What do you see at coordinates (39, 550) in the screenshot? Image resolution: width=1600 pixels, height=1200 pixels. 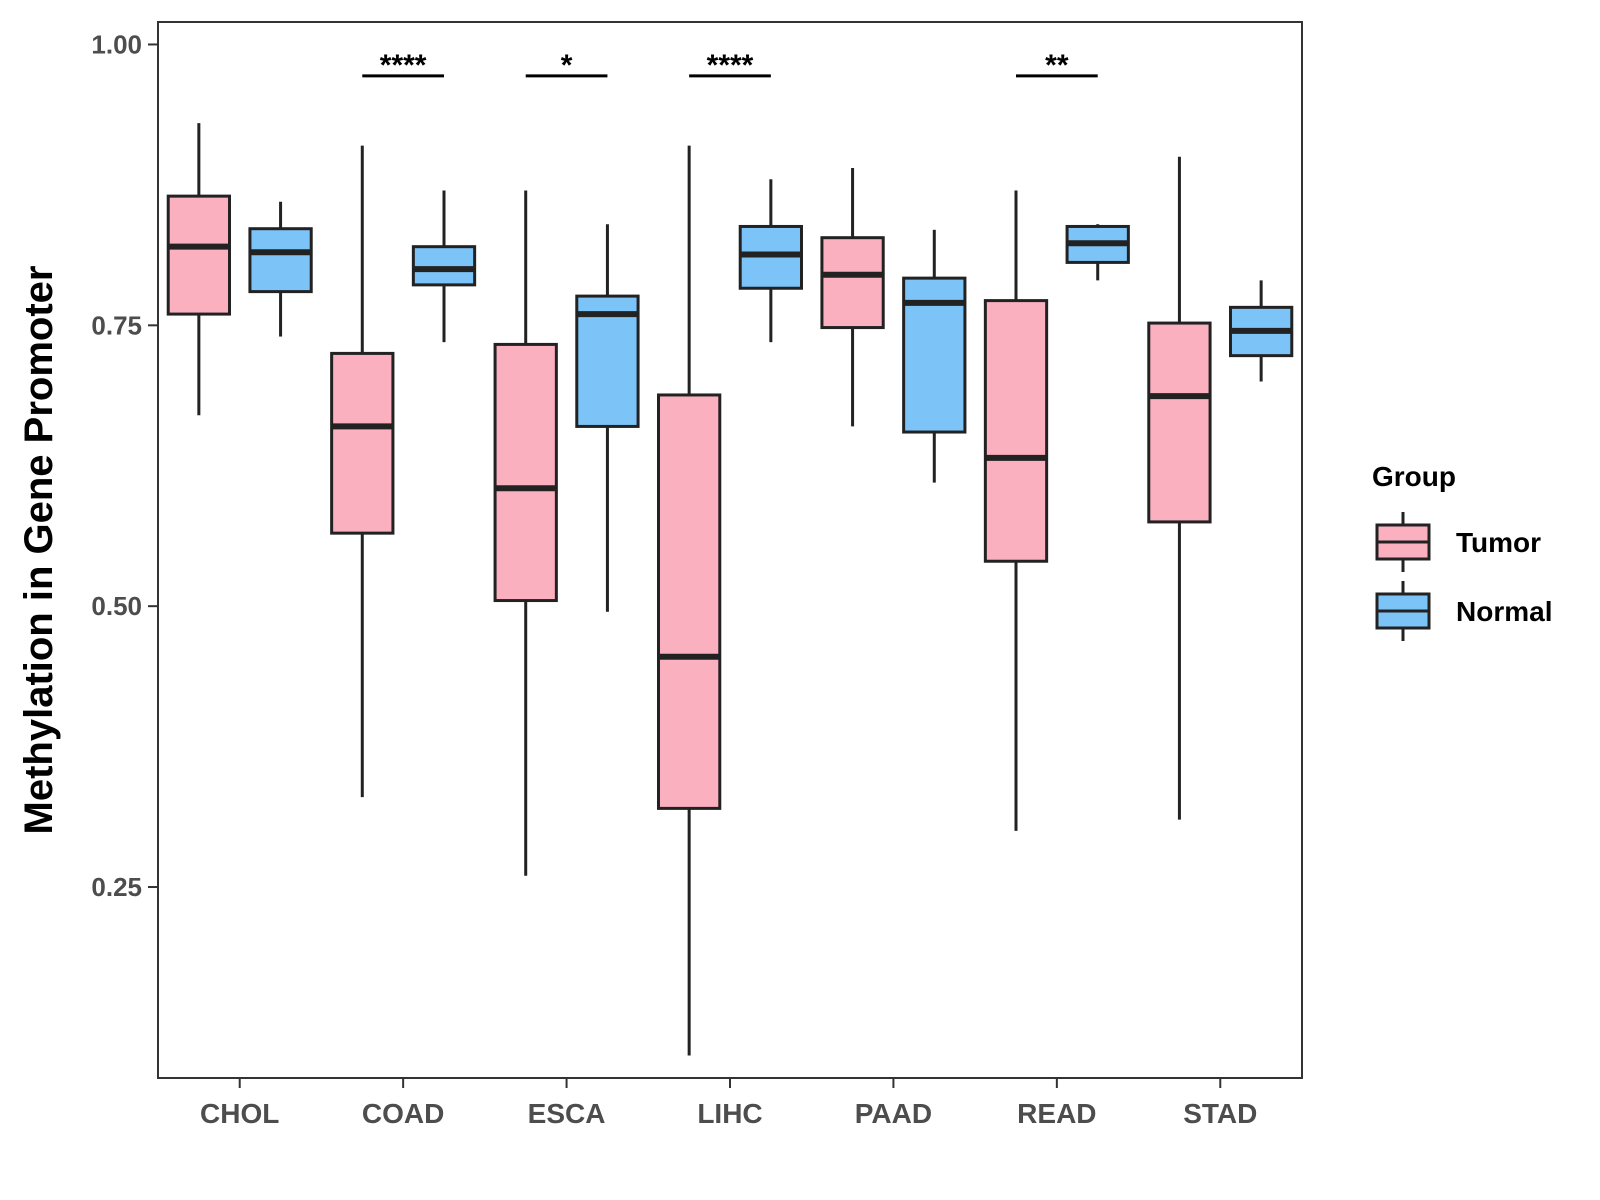 I see `y-axis-title: Methylation in Gene Promoter` at bounding box center [39, 550].